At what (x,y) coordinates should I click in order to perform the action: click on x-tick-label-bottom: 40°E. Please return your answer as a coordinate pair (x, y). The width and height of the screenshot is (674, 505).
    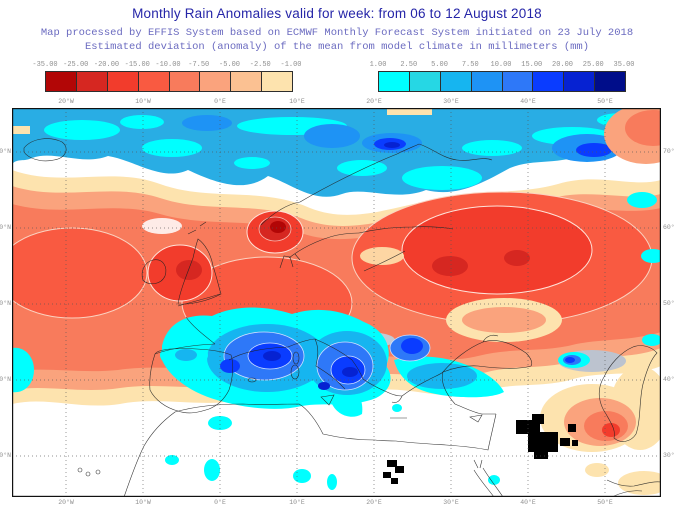
    Looking at the image, I should click on (528, 502).